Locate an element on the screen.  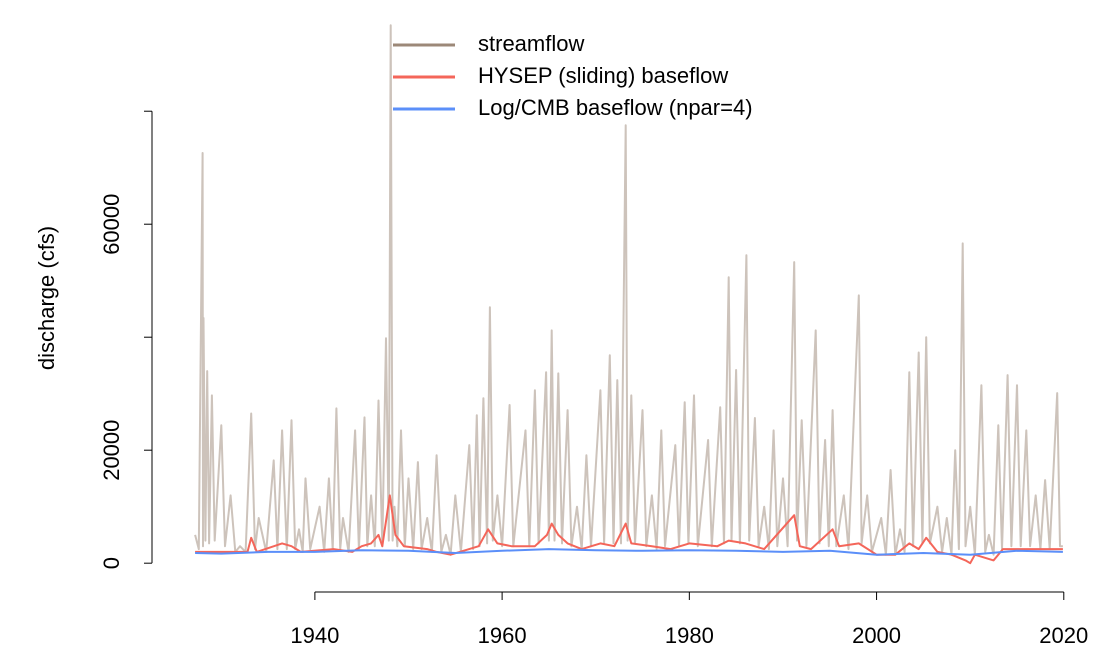
x-tick-label: 1980 is located at coordinates (689, 635).